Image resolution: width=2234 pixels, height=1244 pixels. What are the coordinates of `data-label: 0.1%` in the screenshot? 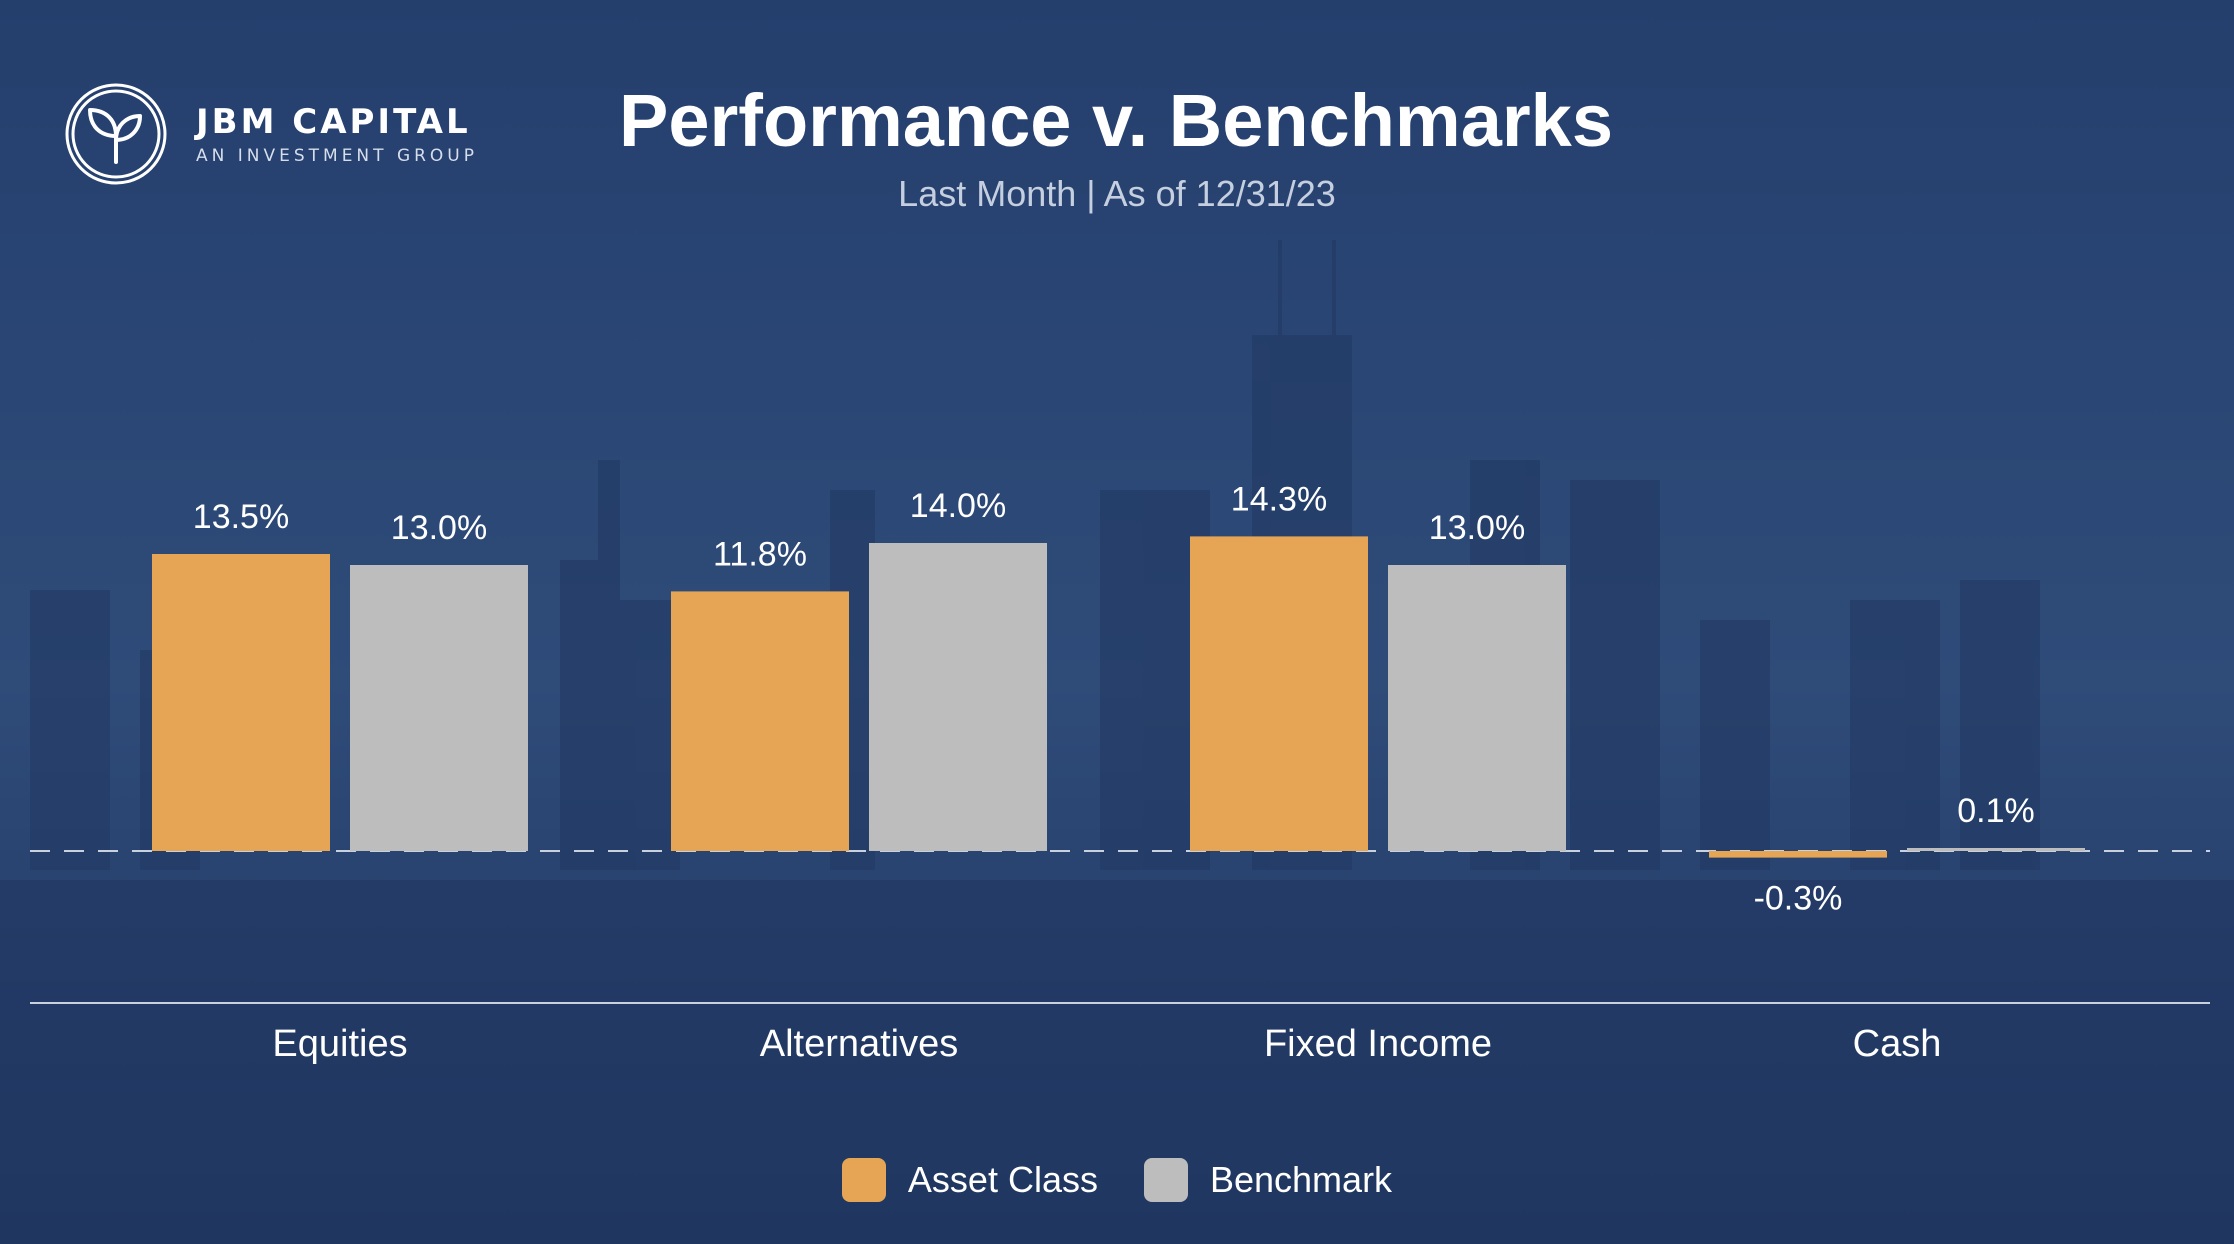 It's located at (1996, 811).